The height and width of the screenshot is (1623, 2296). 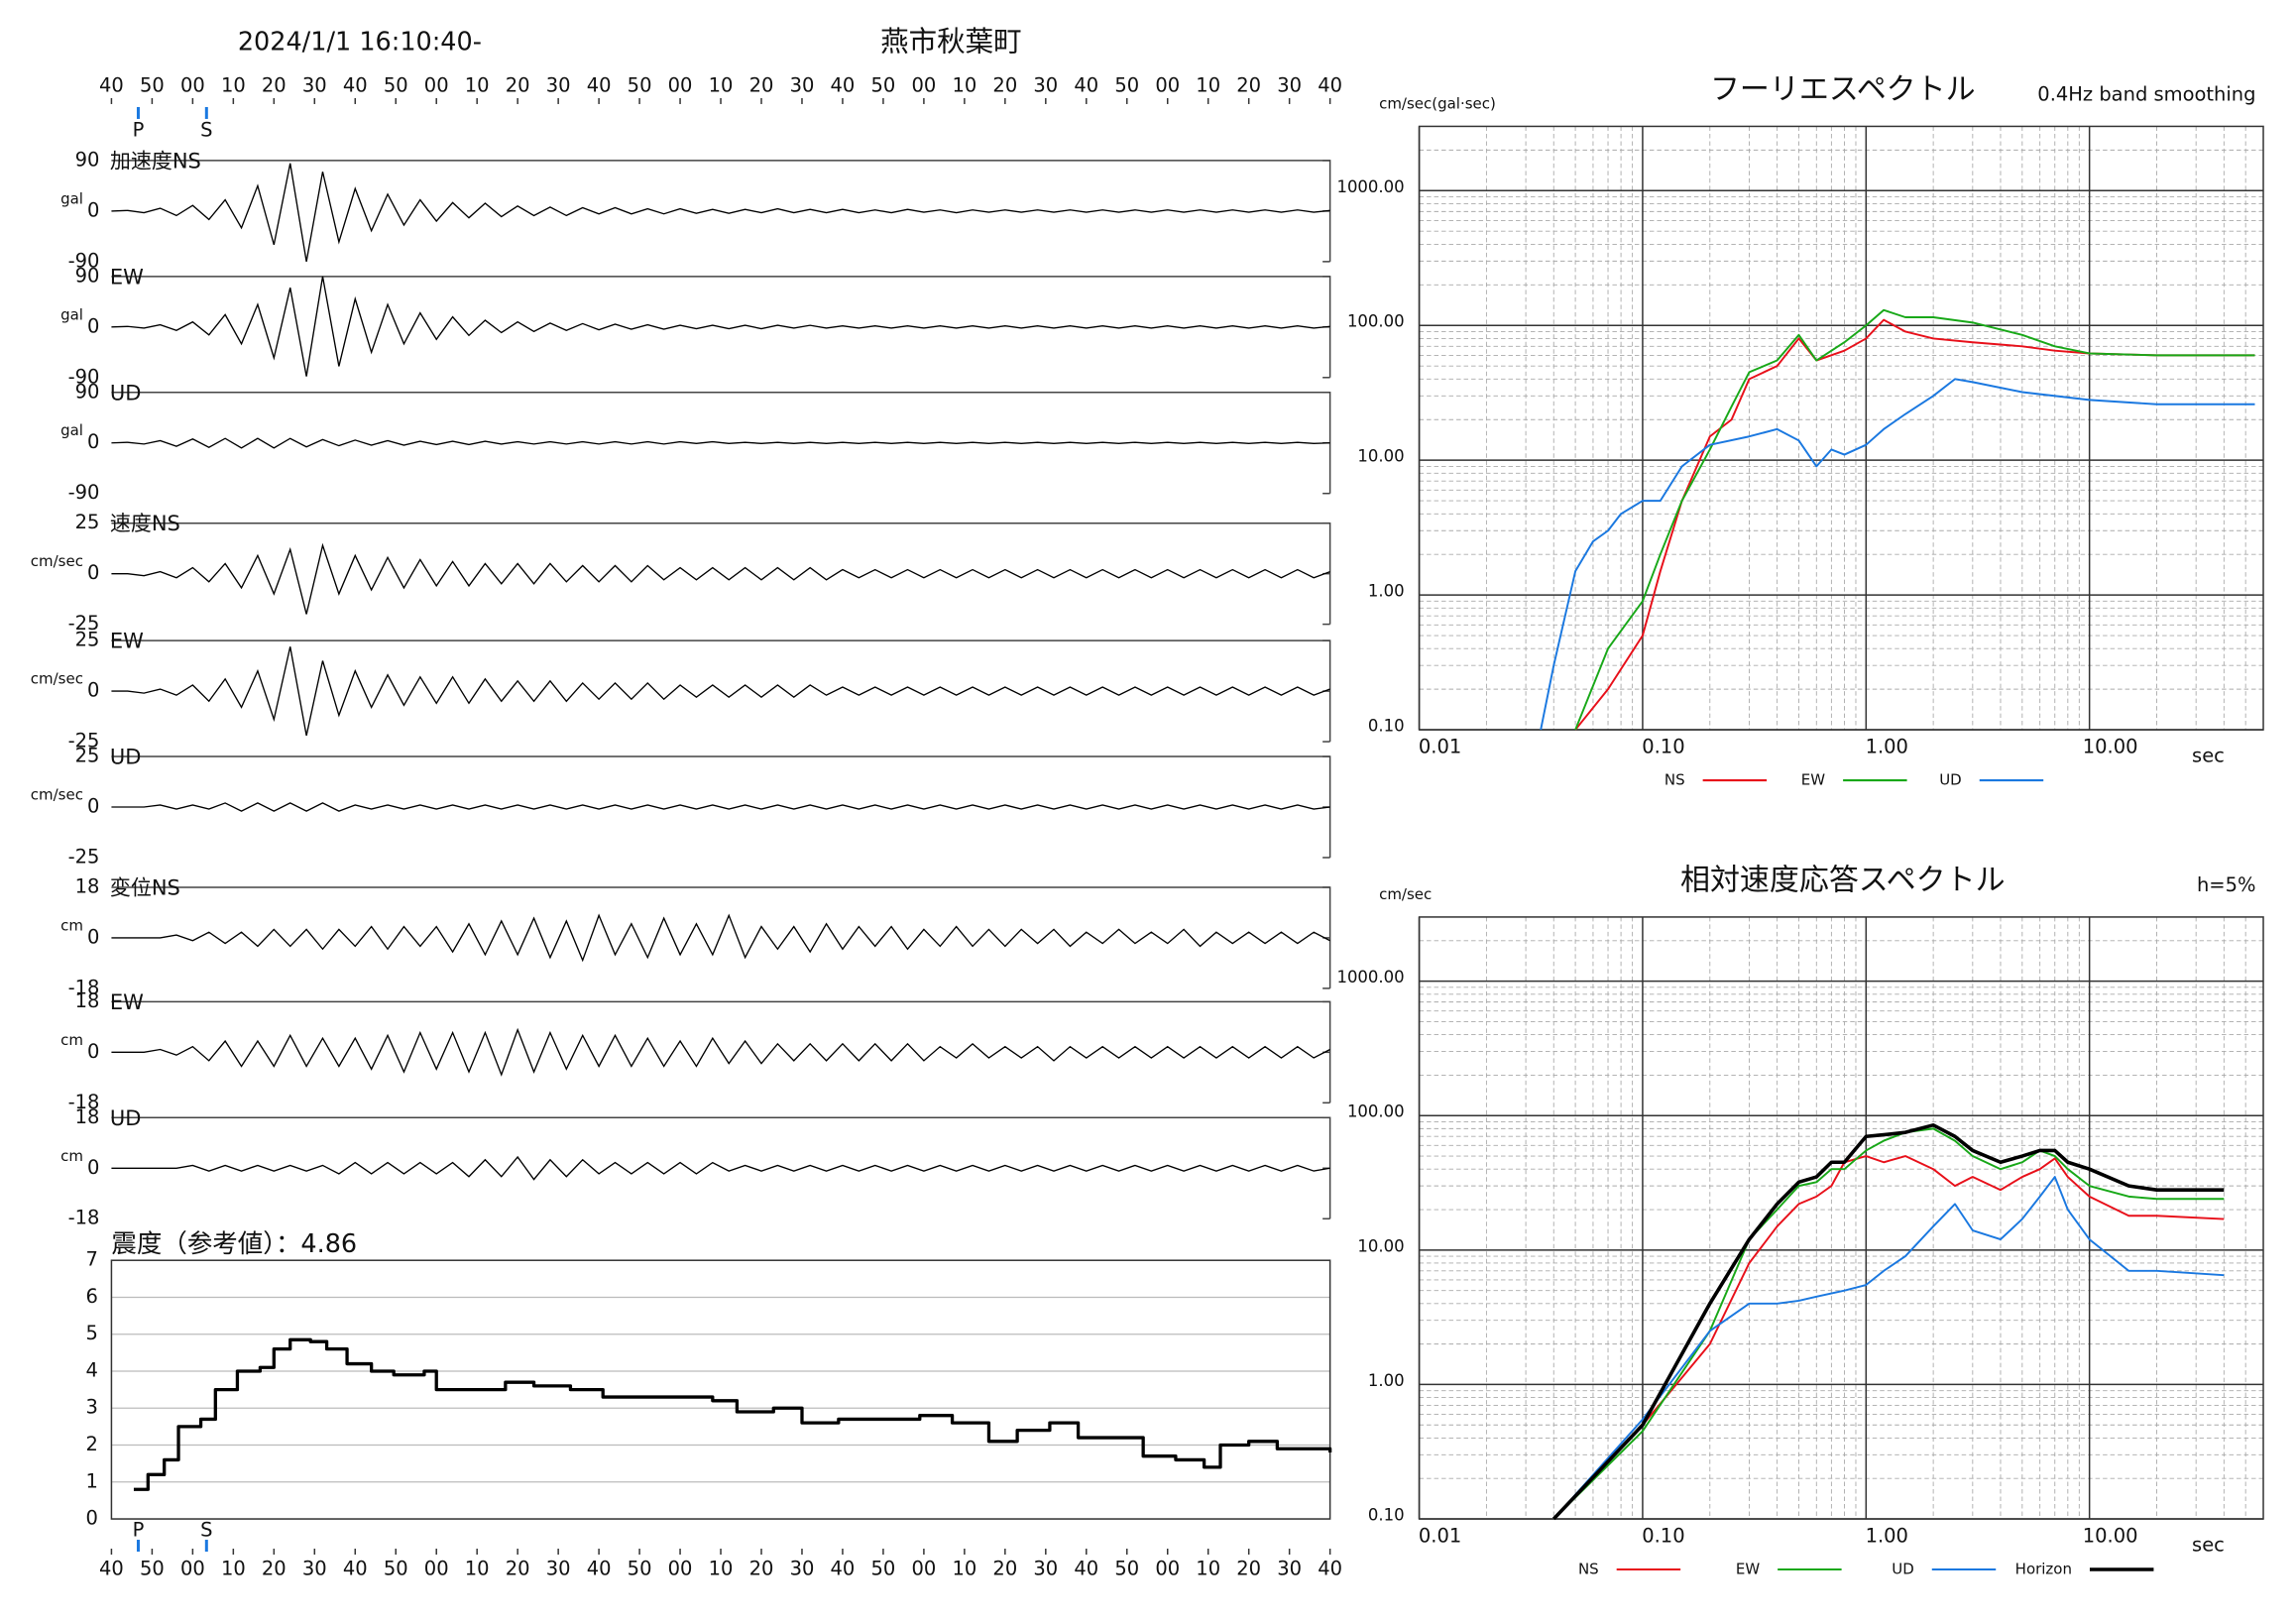 What do you see at coordinates (1380, 1245) in the screenshot?
I see `y-tick-label: 10.00` at bounding box center [1380, 1245].